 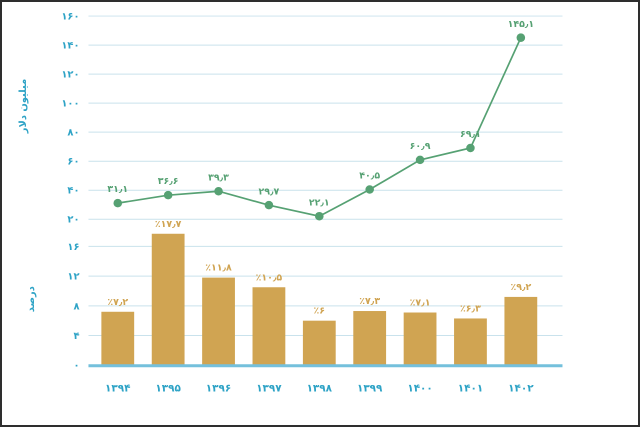 I want to click on point-value-label: ۲۹٫۷, so click(x=269, y=191).